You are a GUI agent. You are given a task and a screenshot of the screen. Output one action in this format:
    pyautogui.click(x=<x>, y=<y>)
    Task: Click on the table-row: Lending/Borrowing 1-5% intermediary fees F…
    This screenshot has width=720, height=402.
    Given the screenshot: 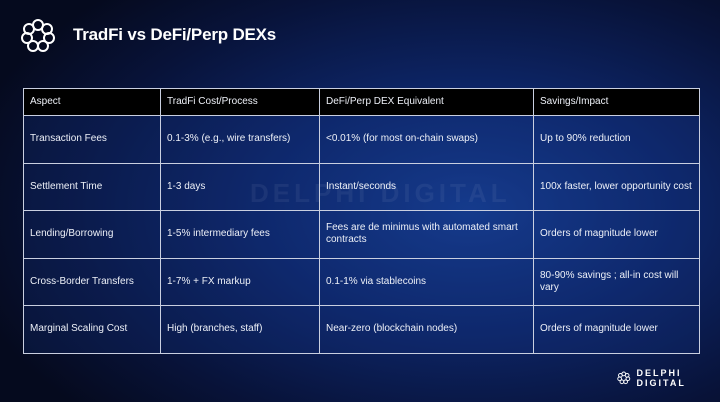 What is the action you would take?
    pyautogui.click(x=361, y=234)
    